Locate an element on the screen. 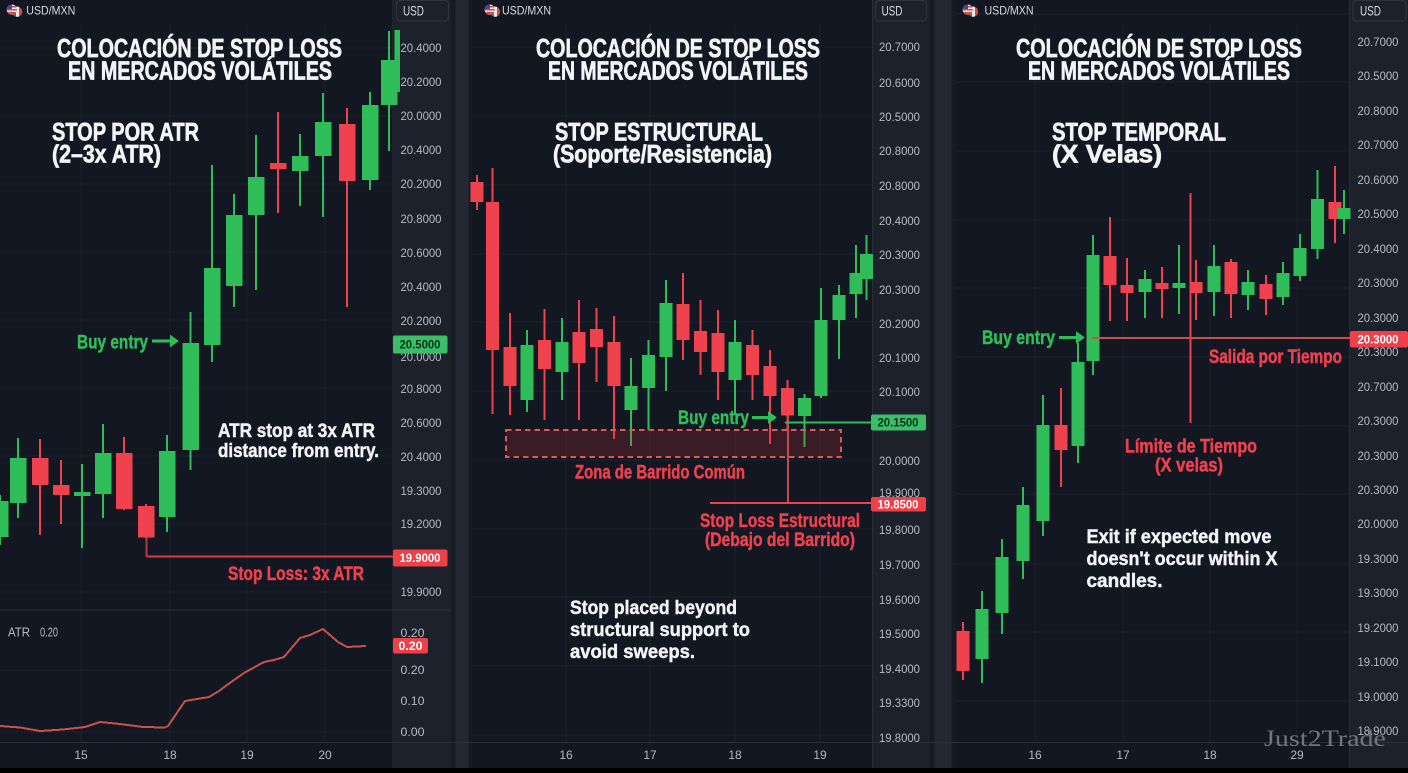 Image resolution: width=1408 pixels, height=773 pixels. svg-text: 19.5000 is located at coordinates (899, 634).